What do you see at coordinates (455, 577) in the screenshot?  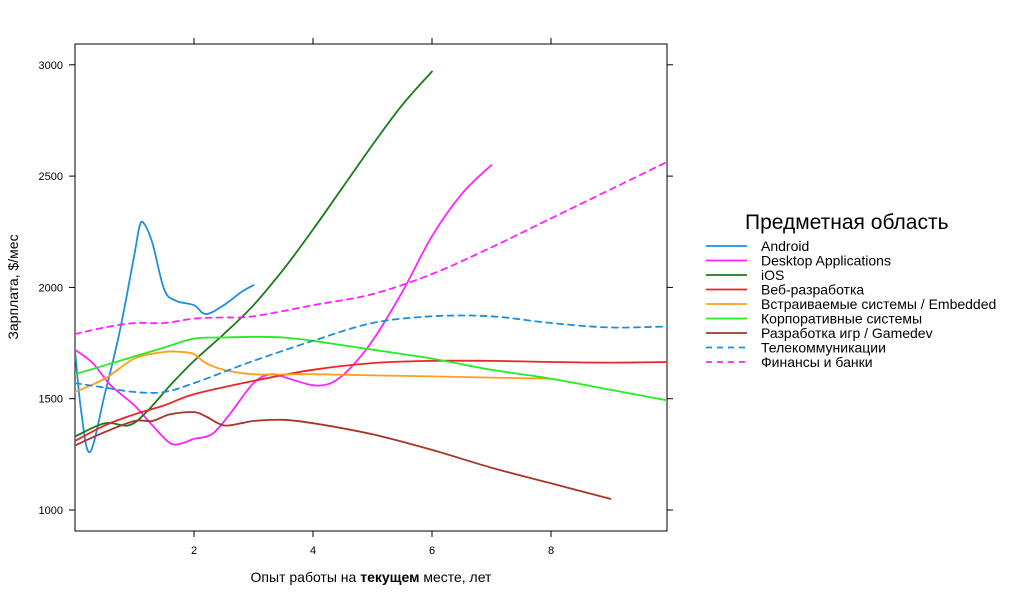 I see `x-axis-title-part: месте, лет` at bounding box center [455, 577].